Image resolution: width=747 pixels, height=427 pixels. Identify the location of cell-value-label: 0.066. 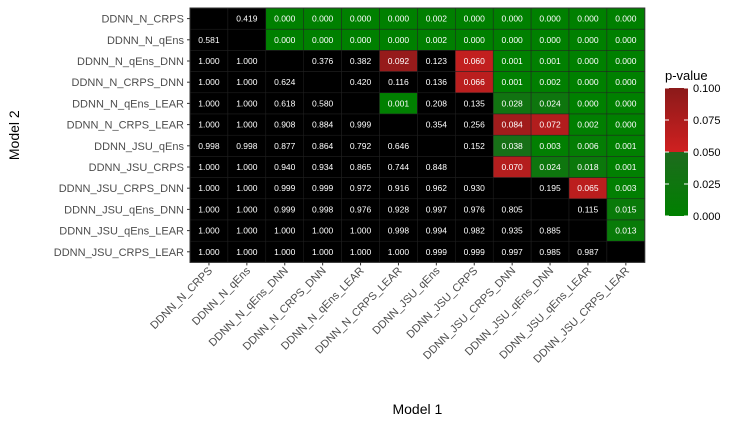
(475, 82).